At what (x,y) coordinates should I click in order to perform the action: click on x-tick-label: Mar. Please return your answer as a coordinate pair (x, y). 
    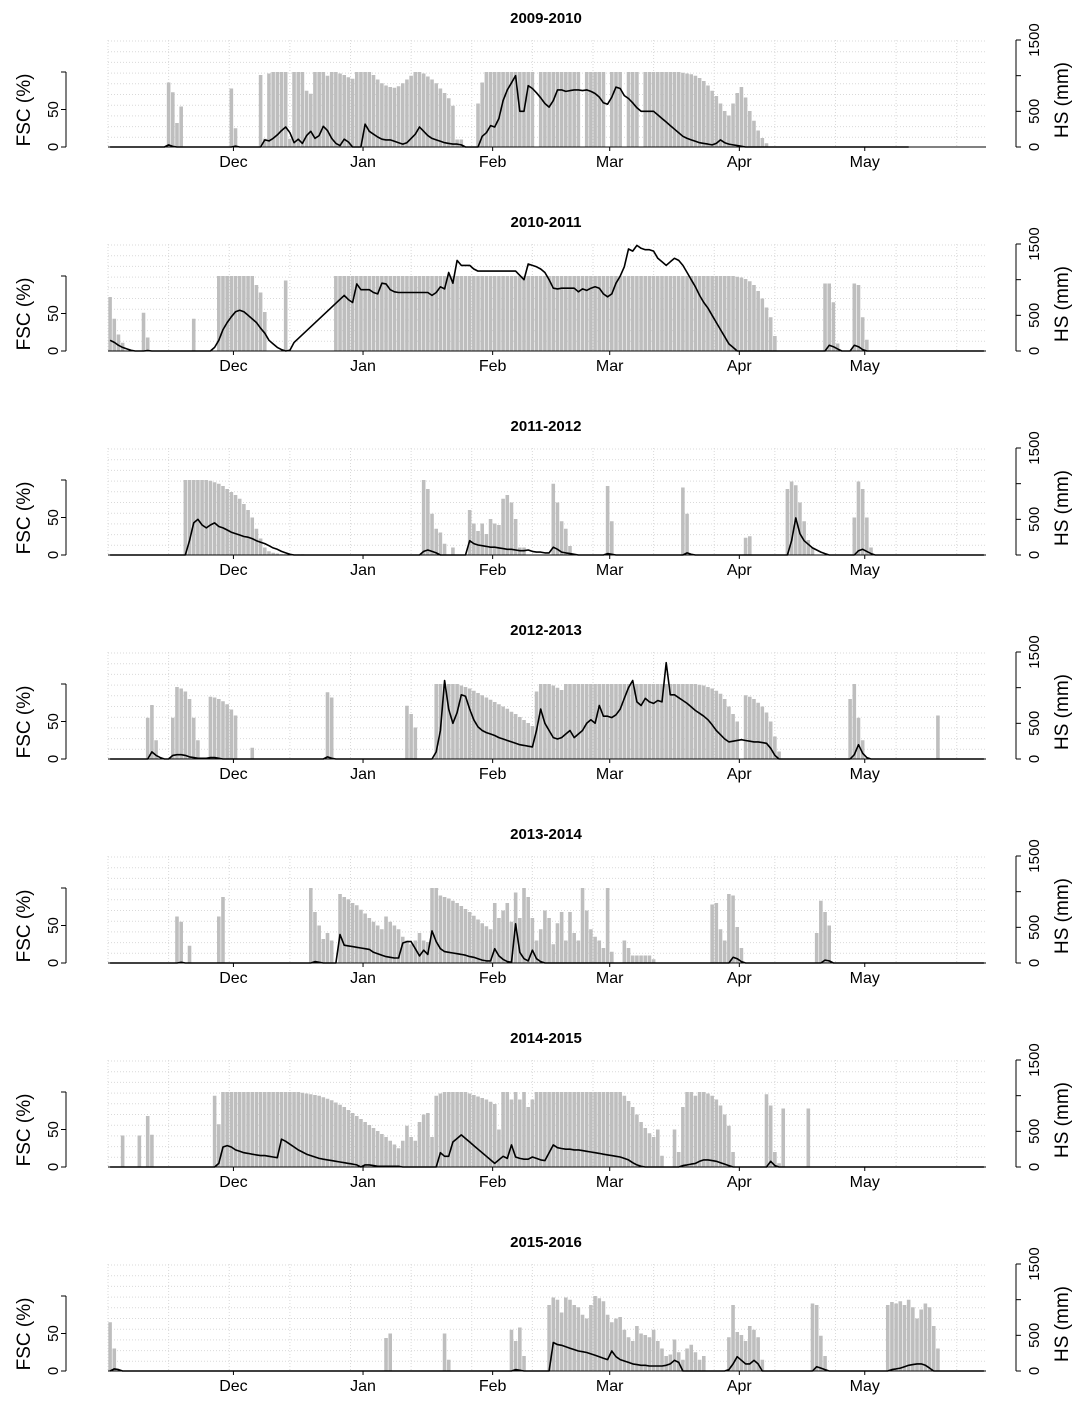
    Looking at the image, I should click on (610, 366).